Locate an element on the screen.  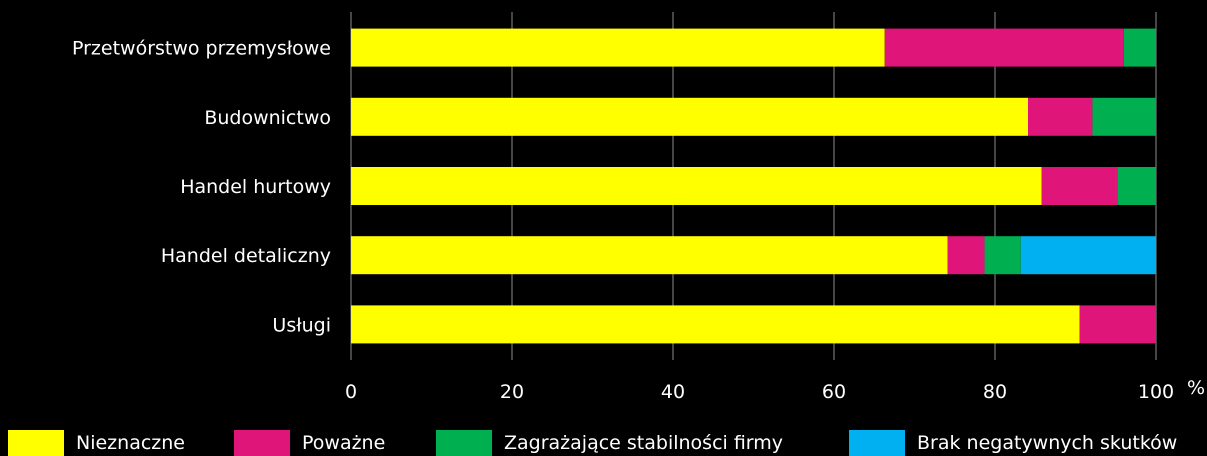
legend-swatch-brak is located at coordinates (877, 443).